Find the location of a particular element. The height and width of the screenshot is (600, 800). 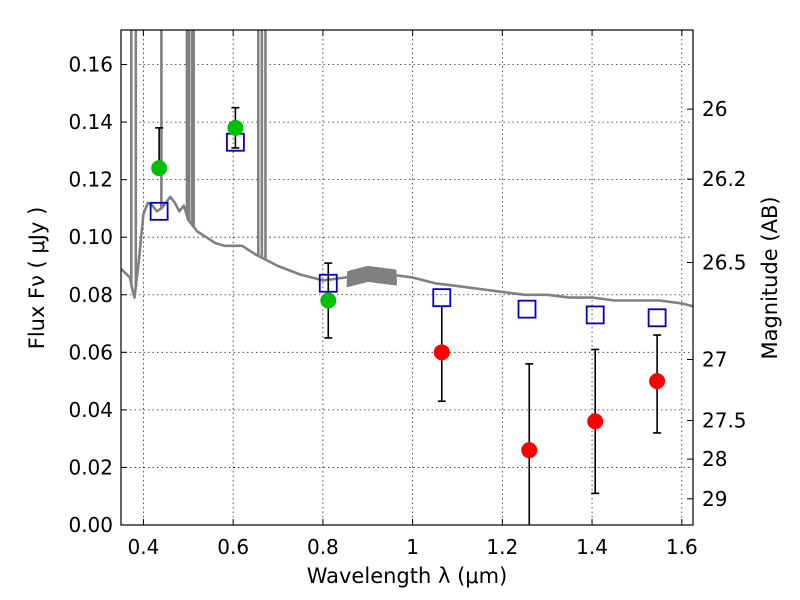

y2-tick-label: 26.5 is located at coordinates (724, 263).